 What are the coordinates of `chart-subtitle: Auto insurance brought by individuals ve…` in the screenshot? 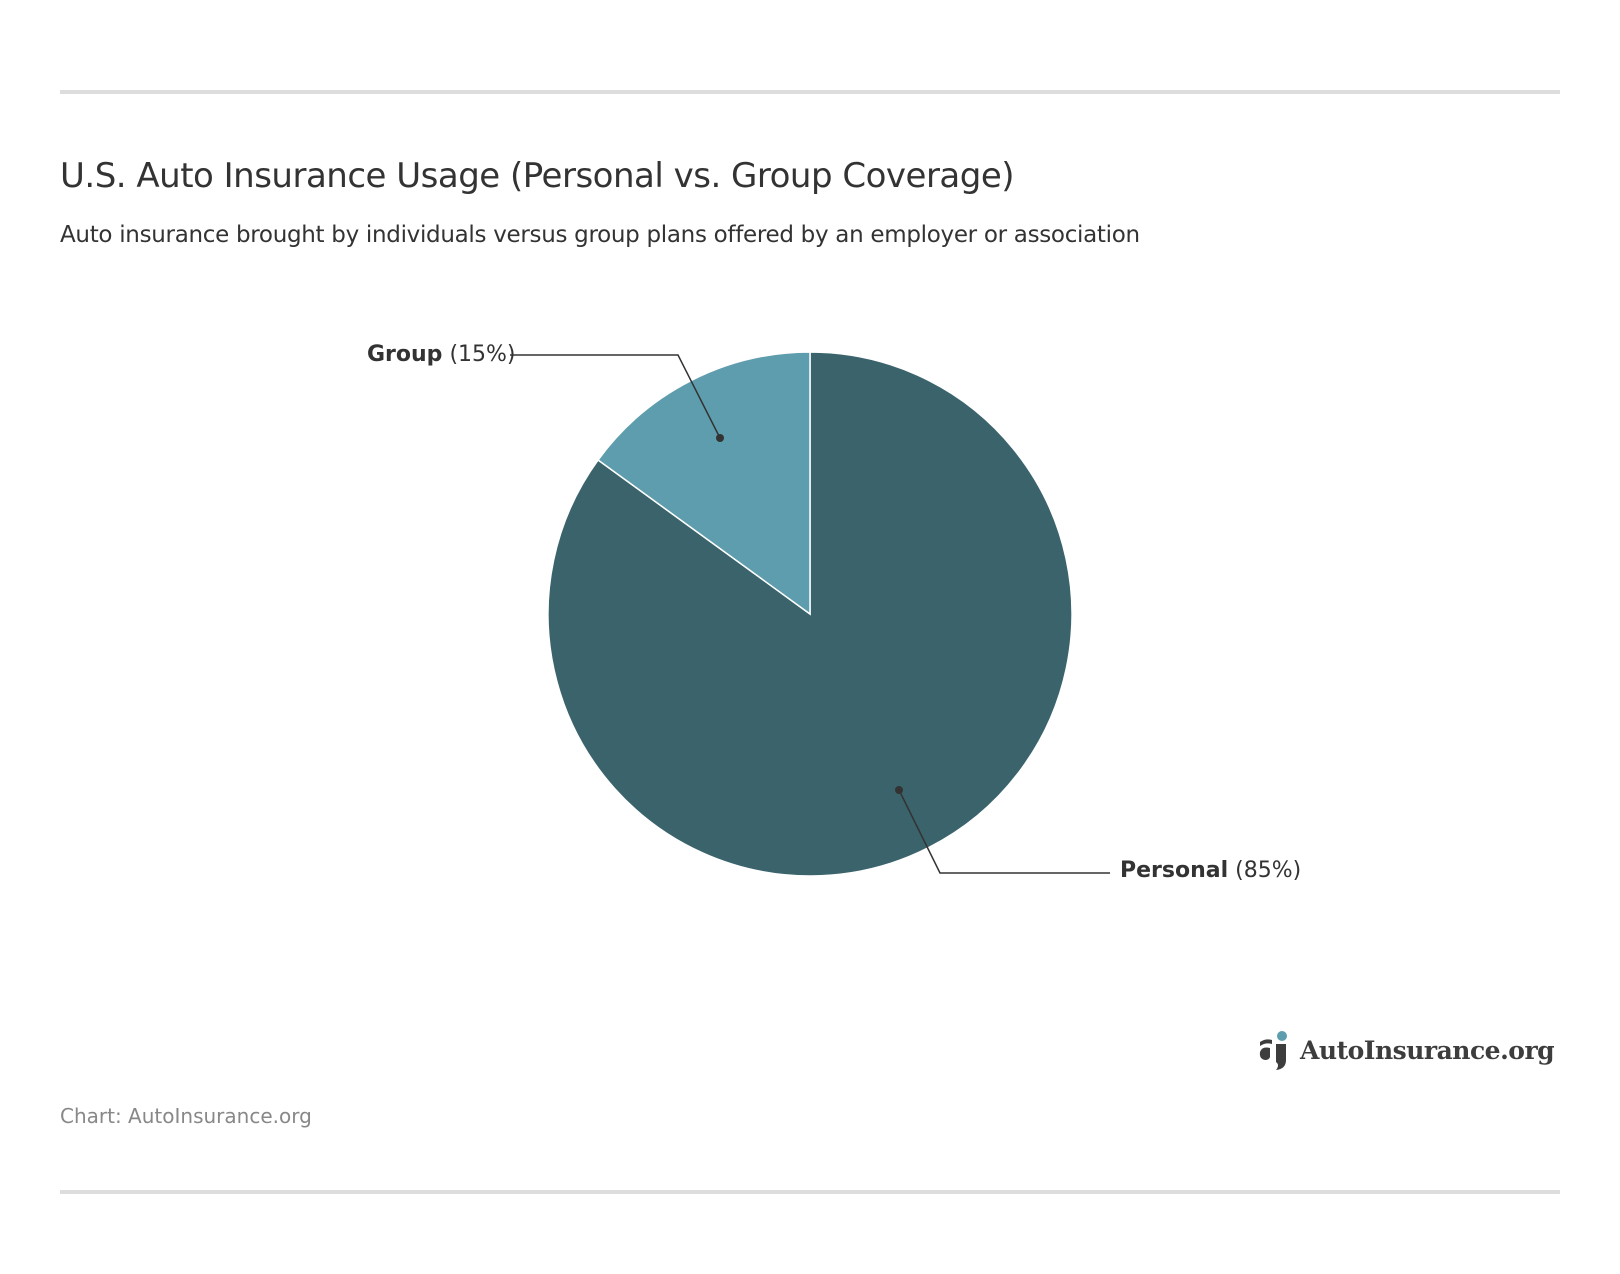 It's located at (600, 235).